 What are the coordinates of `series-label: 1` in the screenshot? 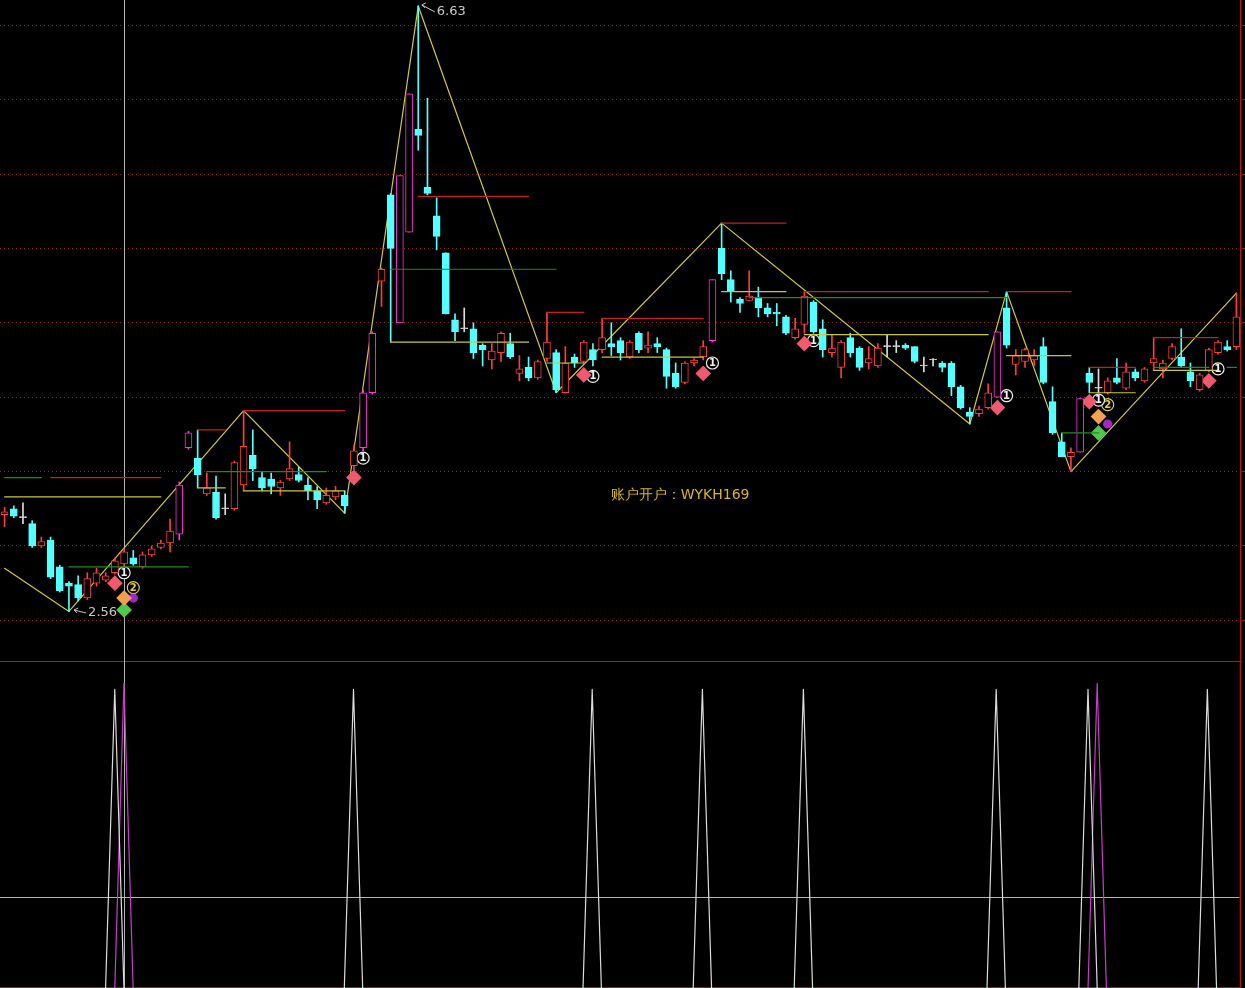 It's located at (814, 340).